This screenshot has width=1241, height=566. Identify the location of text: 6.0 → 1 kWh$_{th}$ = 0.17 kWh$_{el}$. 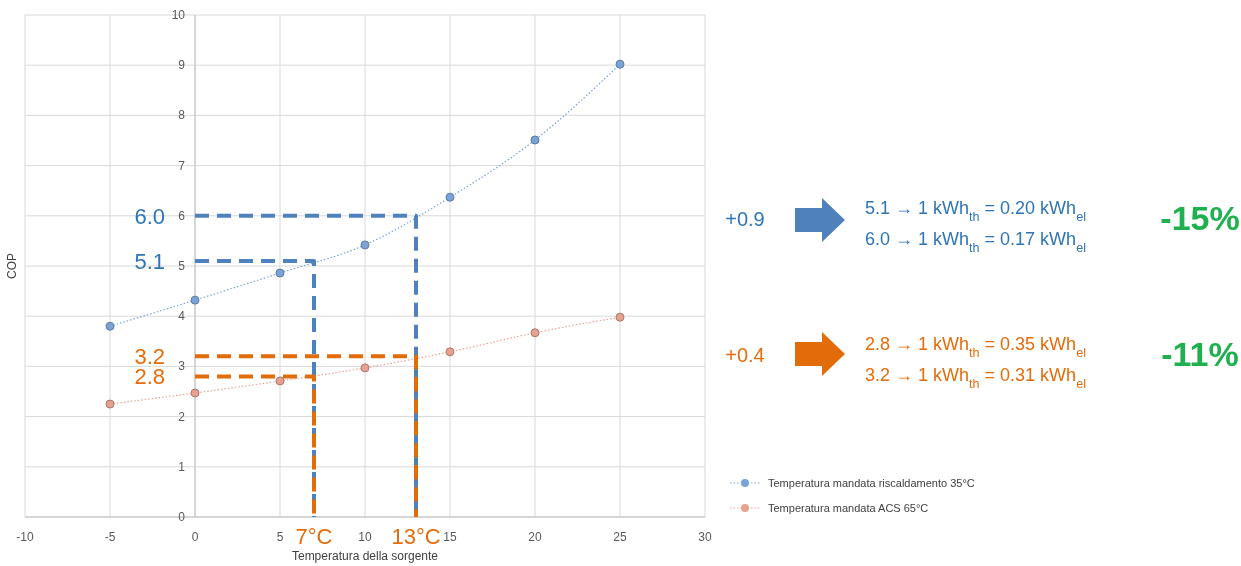
(975, 242).